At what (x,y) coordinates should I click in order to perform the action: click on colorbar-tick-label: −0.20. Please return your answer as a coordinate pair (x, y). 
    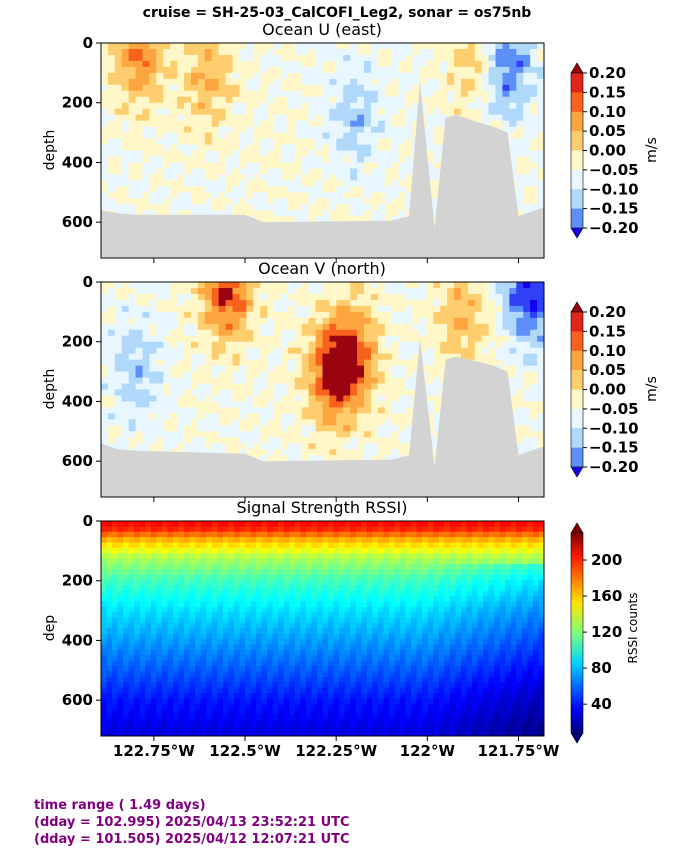
    Looking at the image, I should click on (614, 228).